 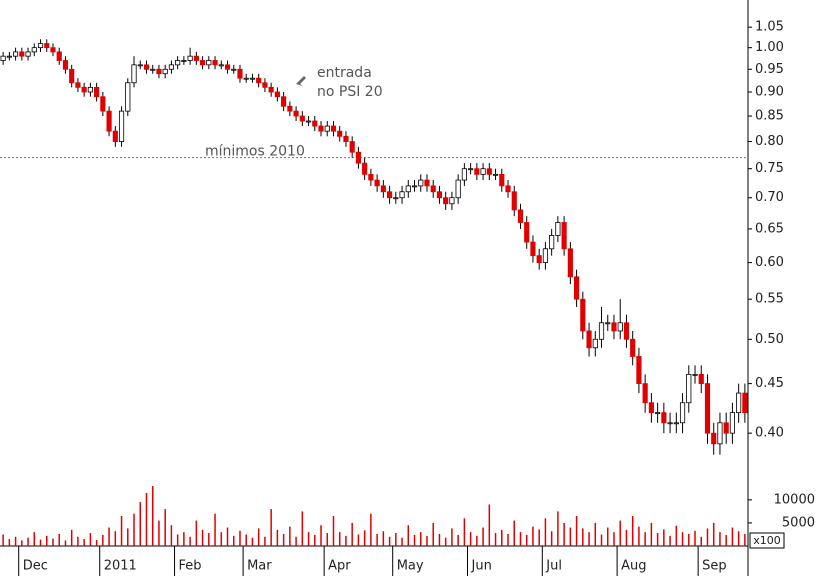 What do you see at coordinates (553, 566) in the screenshot?
I see `x-tick-label: Jul` at bounding box center [553, 566].